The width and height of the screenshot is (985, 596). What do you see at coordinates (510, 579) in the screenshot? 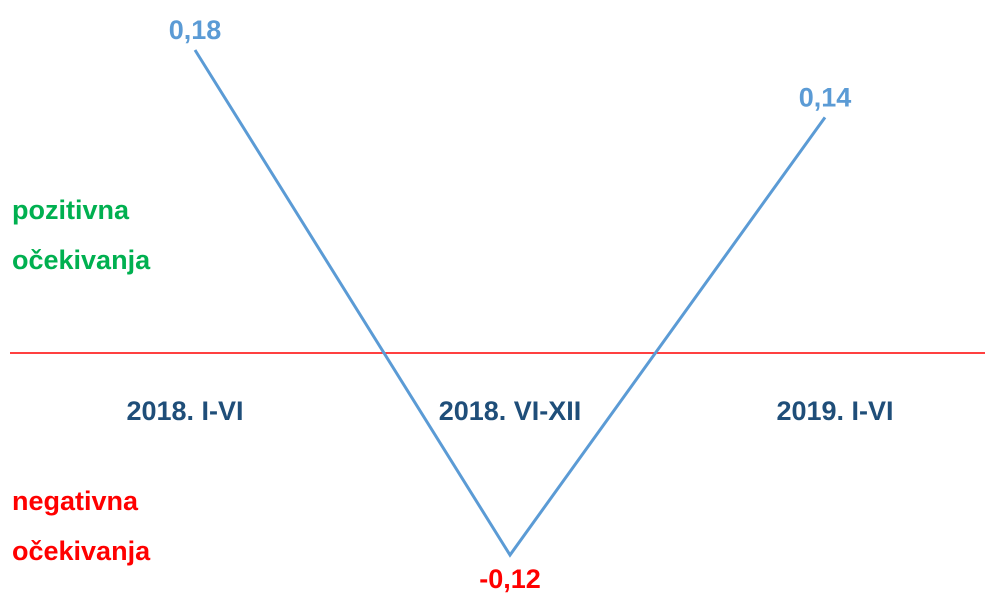
I see `data-label: -0,12` at bounding box center [510, 579].